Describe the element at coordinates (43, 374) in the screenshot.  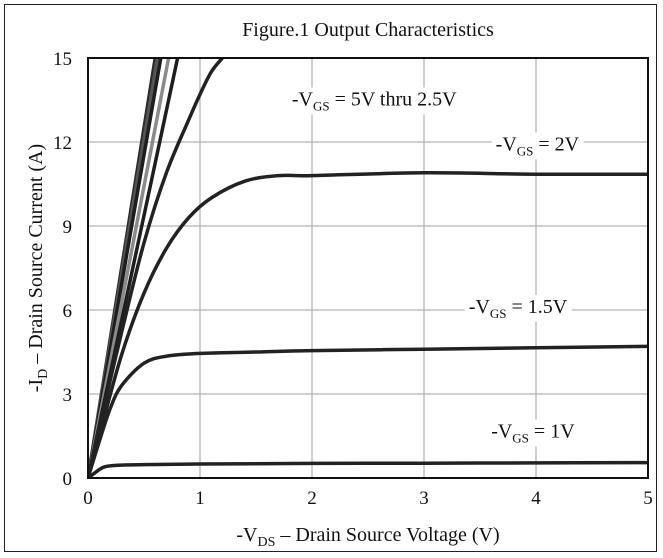
I see `y-axis-title-sub: D` at that location.